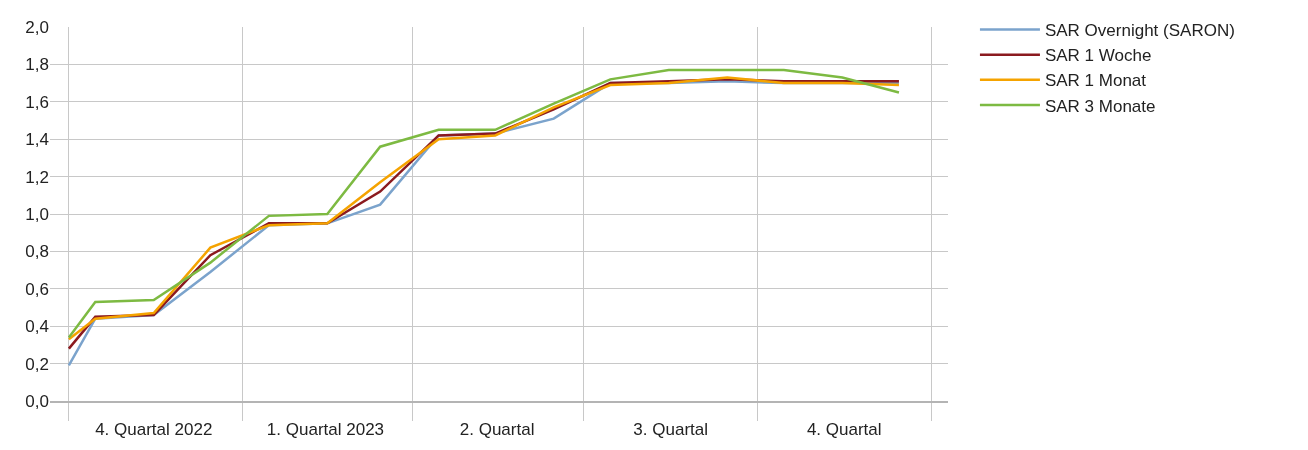 The width and height of the screenshot is (1308, 450). What do you see at coordinates (37, 65) in the screenshot?
I see `y-tick-label: 1,8` at bounding box center [37, 65].